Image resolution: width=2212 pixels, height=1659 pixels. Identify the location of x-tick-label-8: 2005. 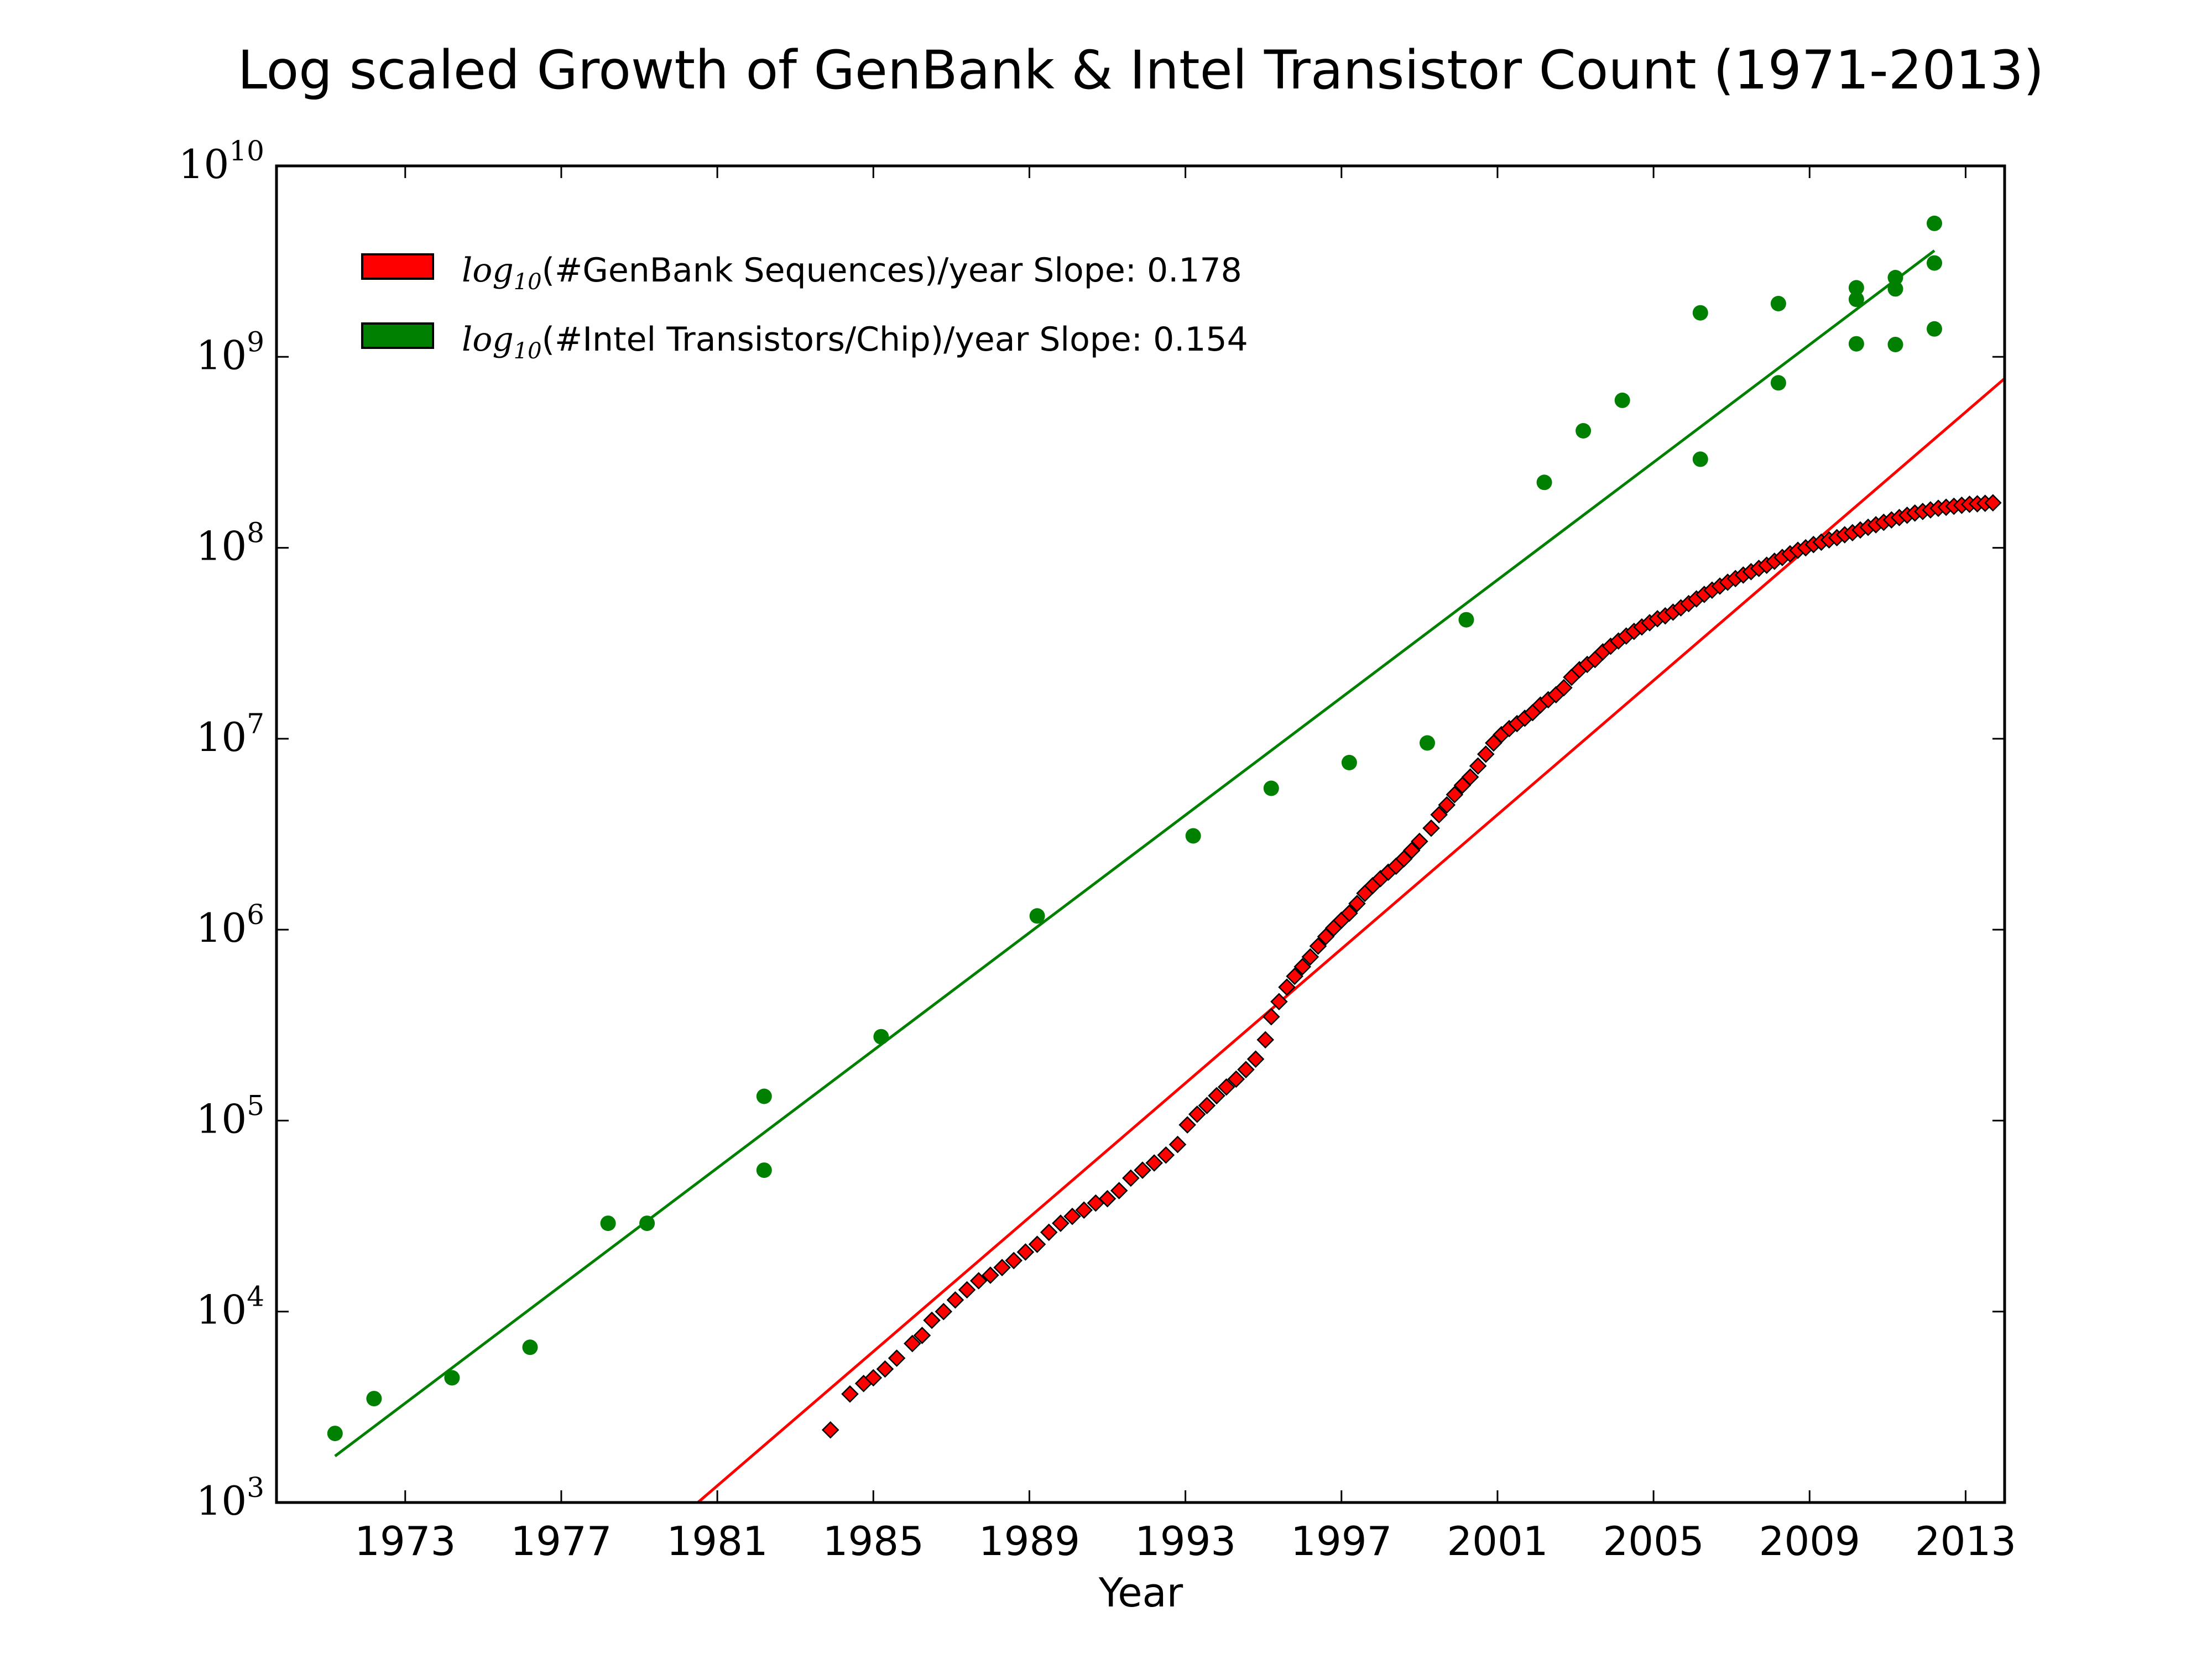
(1653, 1541).